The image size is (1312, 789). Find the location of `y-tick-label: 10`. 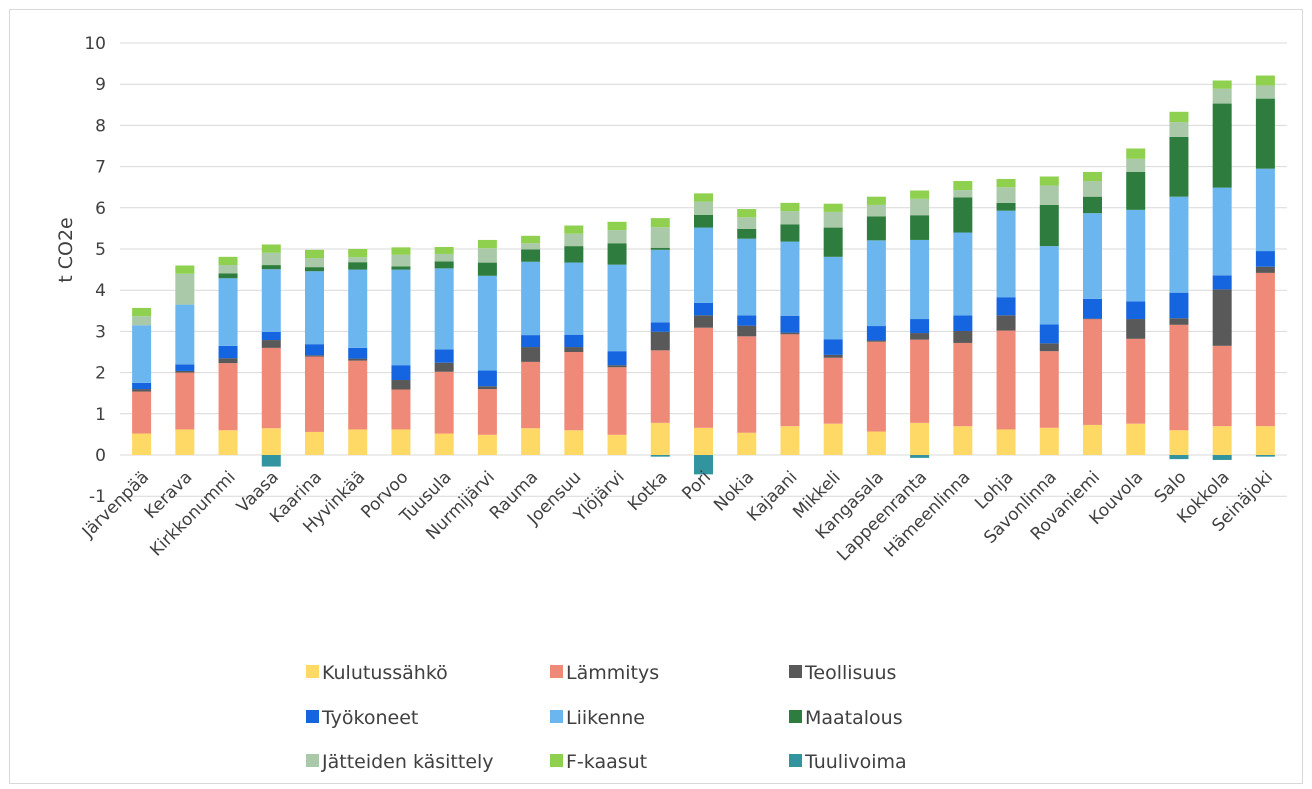

y-tick-label: 10 is located at coordinates (95, 44).